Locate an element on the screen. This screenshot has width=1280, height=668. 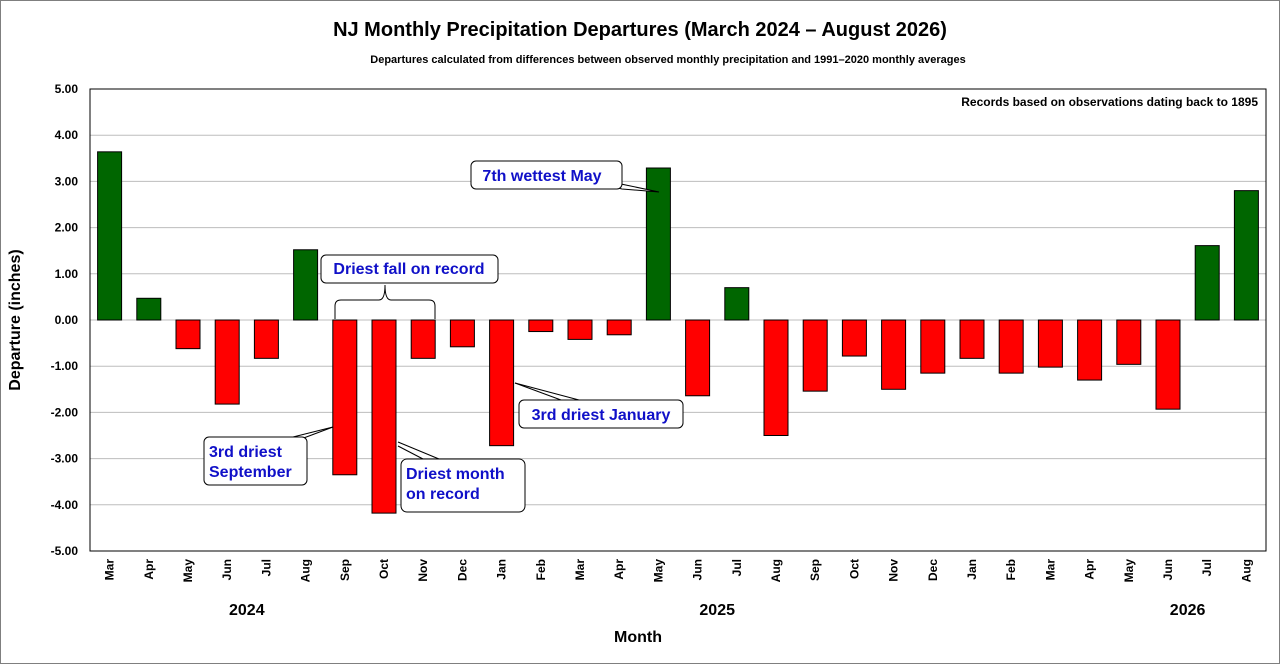
annotation-driest-fall: Driest fall on record is located at coordinates (409, 286).